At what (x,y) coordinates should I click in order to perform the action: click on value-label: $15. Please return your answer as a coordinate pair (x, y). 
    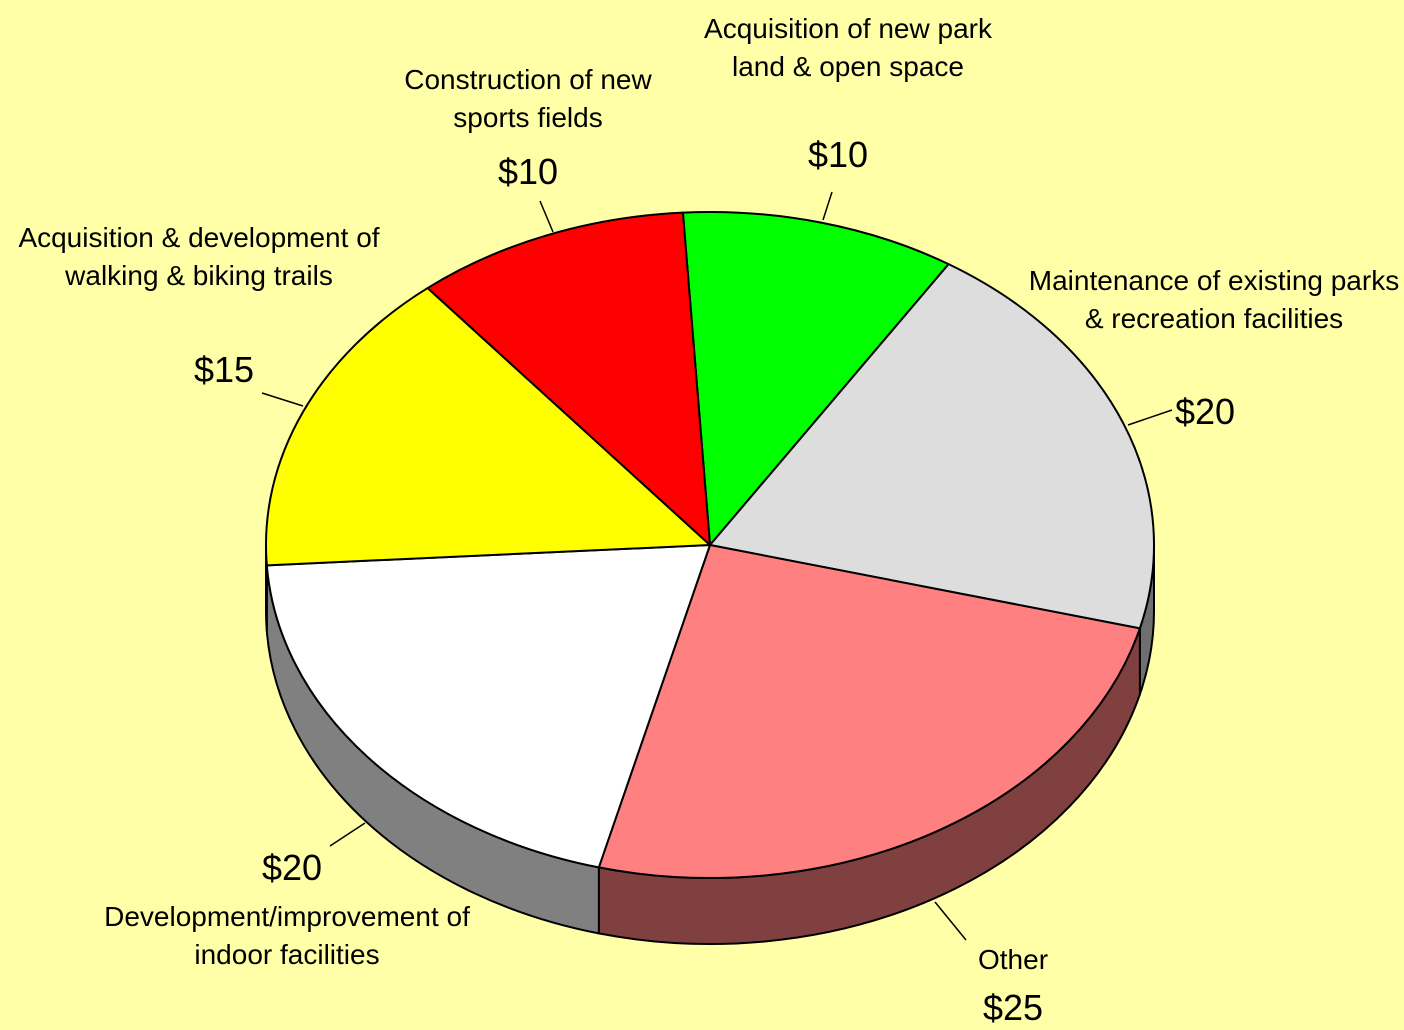
    Looking at the image, I should click on (224, 369).